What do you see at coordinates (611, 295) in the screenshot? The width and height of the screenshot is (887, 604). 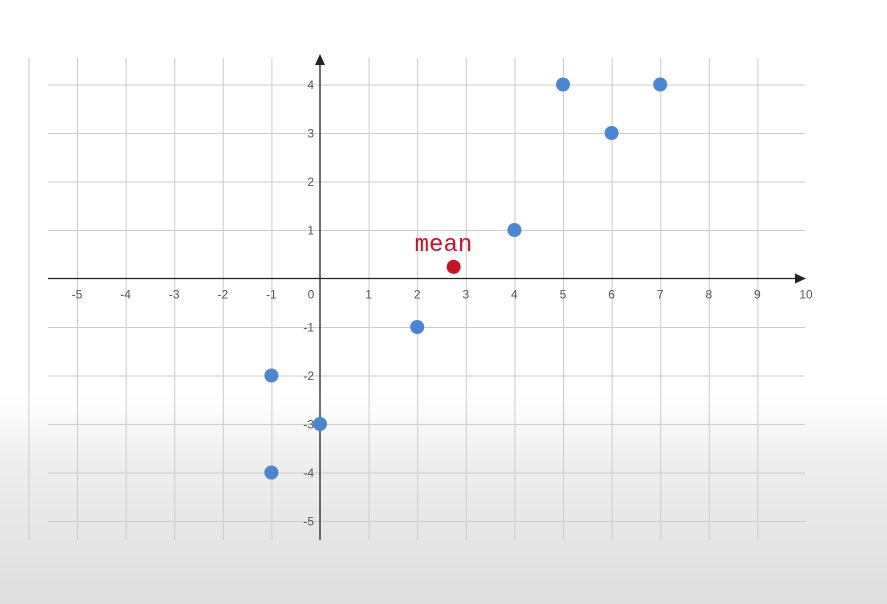 I see `x-tick-label: 6` at bounding box center [611, 295].